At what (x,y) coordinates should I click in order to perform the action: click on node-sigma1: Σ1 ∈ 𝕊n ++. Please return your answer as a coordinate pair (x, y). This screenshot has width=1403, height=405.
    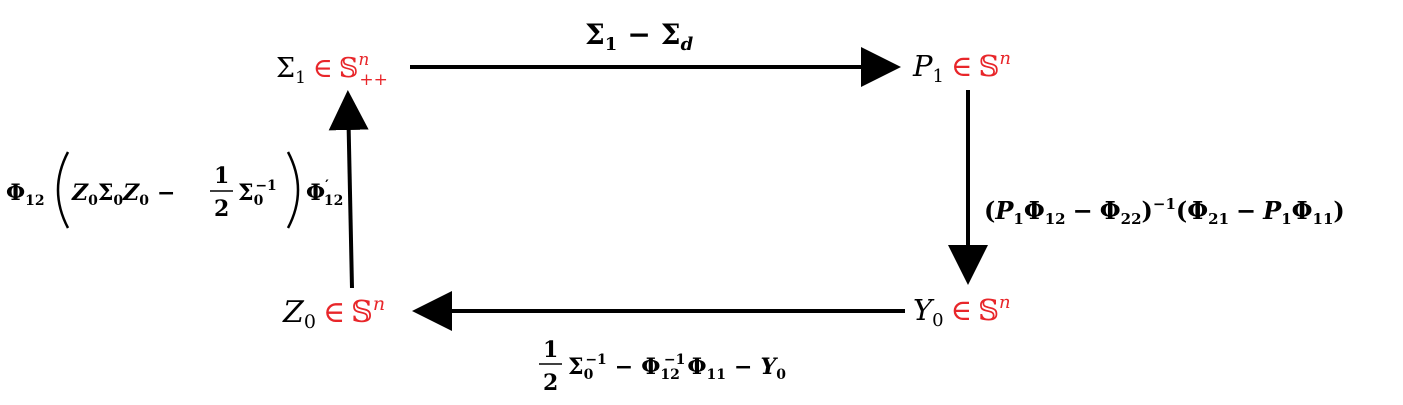
    Looking at the image, I should click on (332, 70).